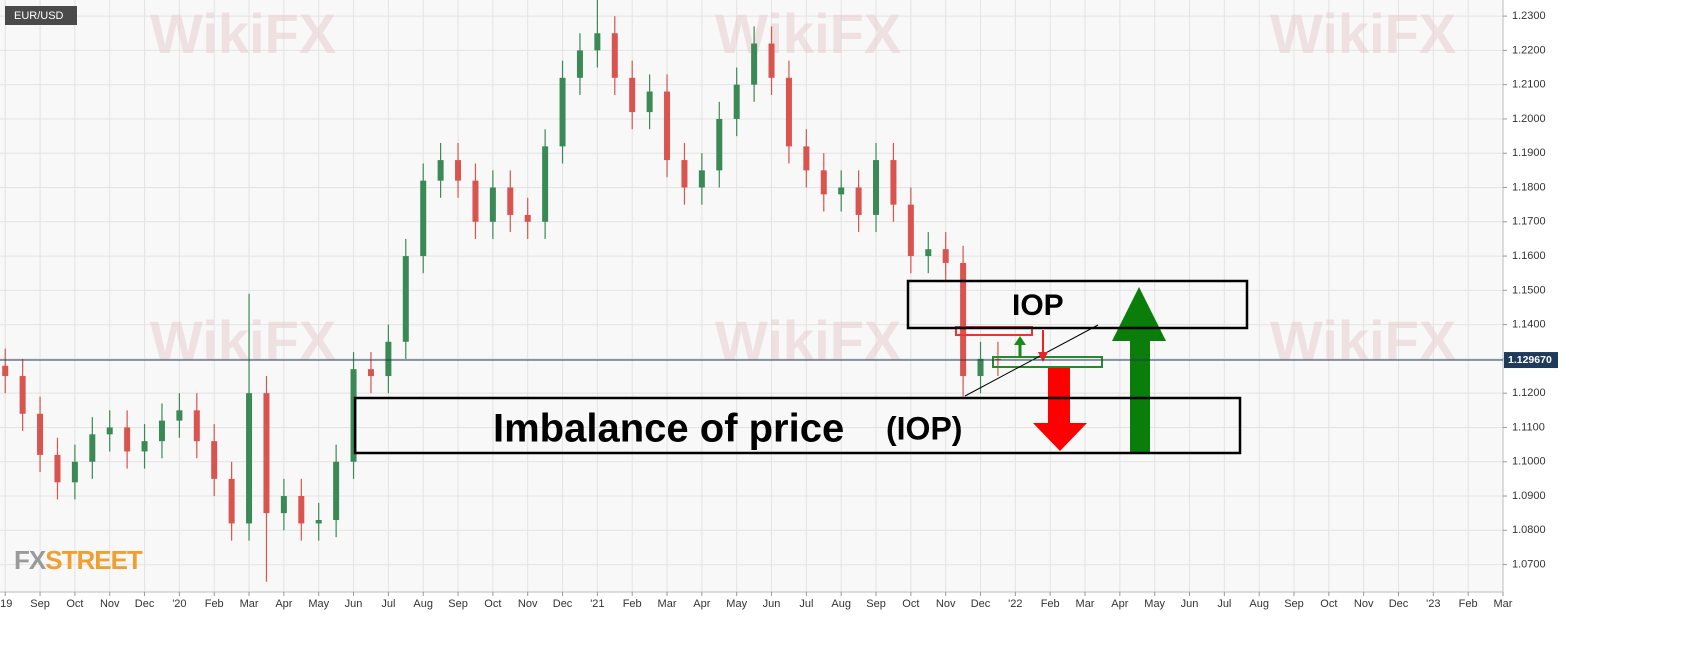 The image size is (1707, 671). What do you see at coordinates (1529, 393) in the screenshot?
I see `y-tick-label: 1.1200` at bounding box center [1529, 393].